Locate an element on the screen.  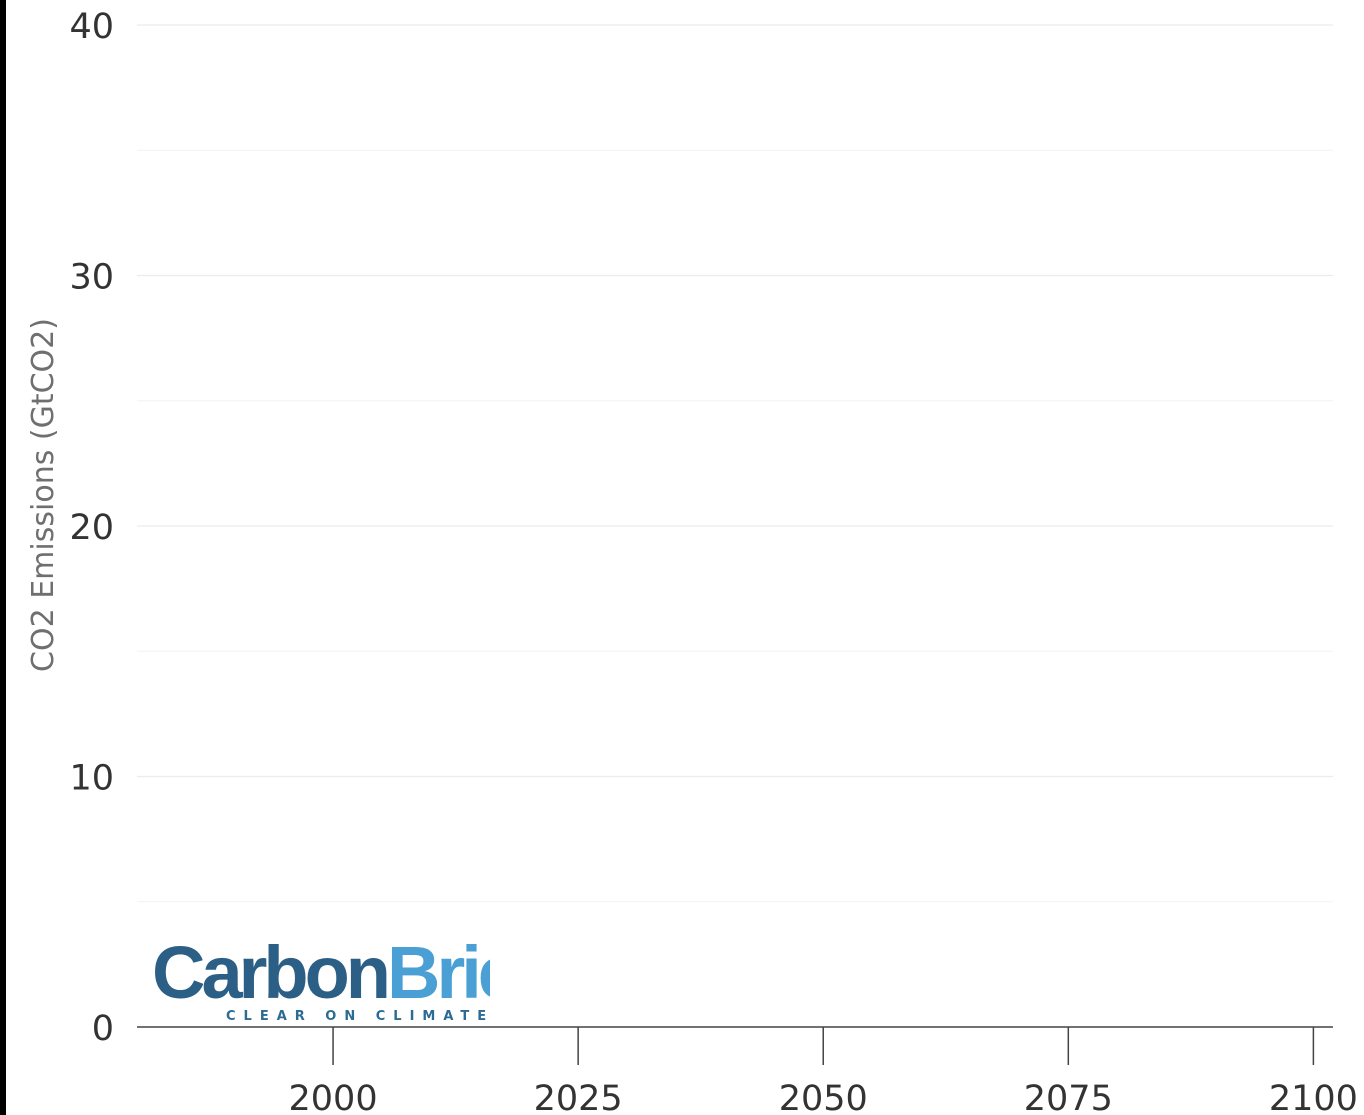
carbonbrief-logo: CarbonBrief CLEAR ON CLIMATE is located at coordinates (321, 977).